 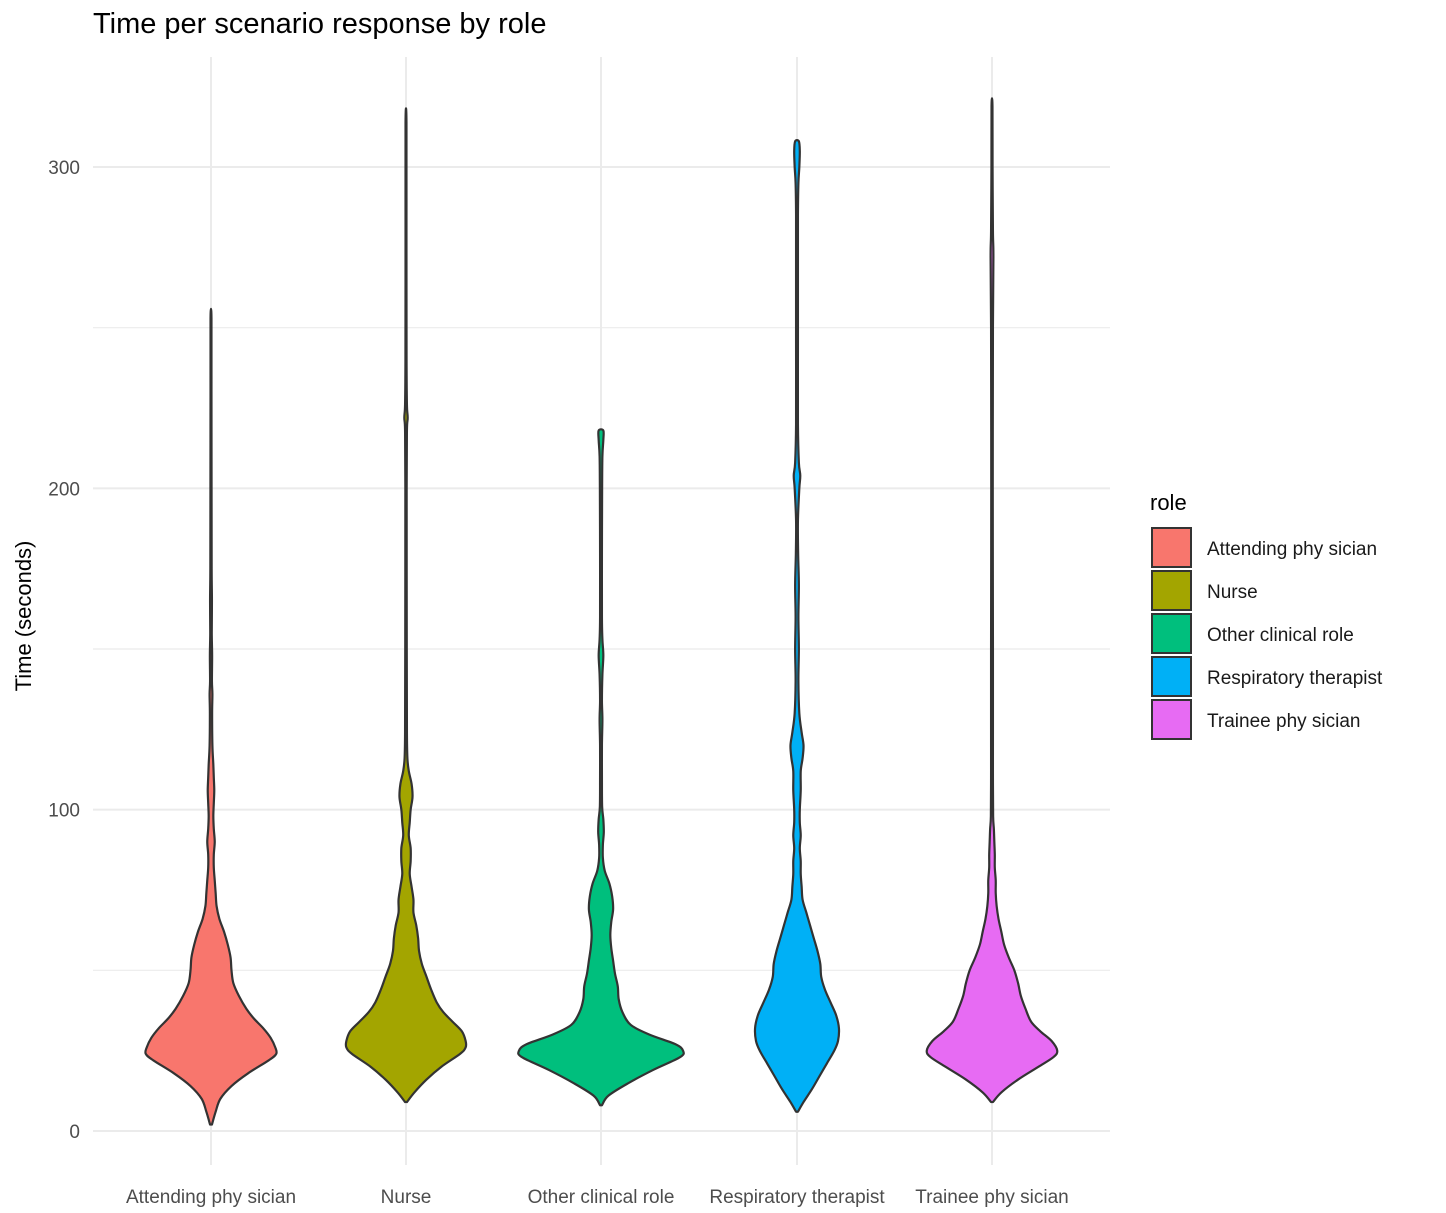 What do you see at coordinates (991, 1197) in the screenshot?
I see `x-tick-label: Trainee phy sician` at bounding box center [991, 1197].